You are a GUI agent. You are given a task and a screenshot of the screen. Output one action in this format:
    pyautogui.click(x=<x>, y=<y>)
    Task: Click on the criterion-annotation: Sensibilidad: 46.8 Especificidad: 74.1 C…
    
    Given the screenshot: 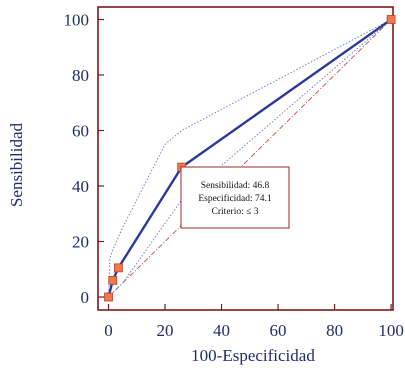 What is the action you would take?
    pyautogui.click(x=235, y=197)
    